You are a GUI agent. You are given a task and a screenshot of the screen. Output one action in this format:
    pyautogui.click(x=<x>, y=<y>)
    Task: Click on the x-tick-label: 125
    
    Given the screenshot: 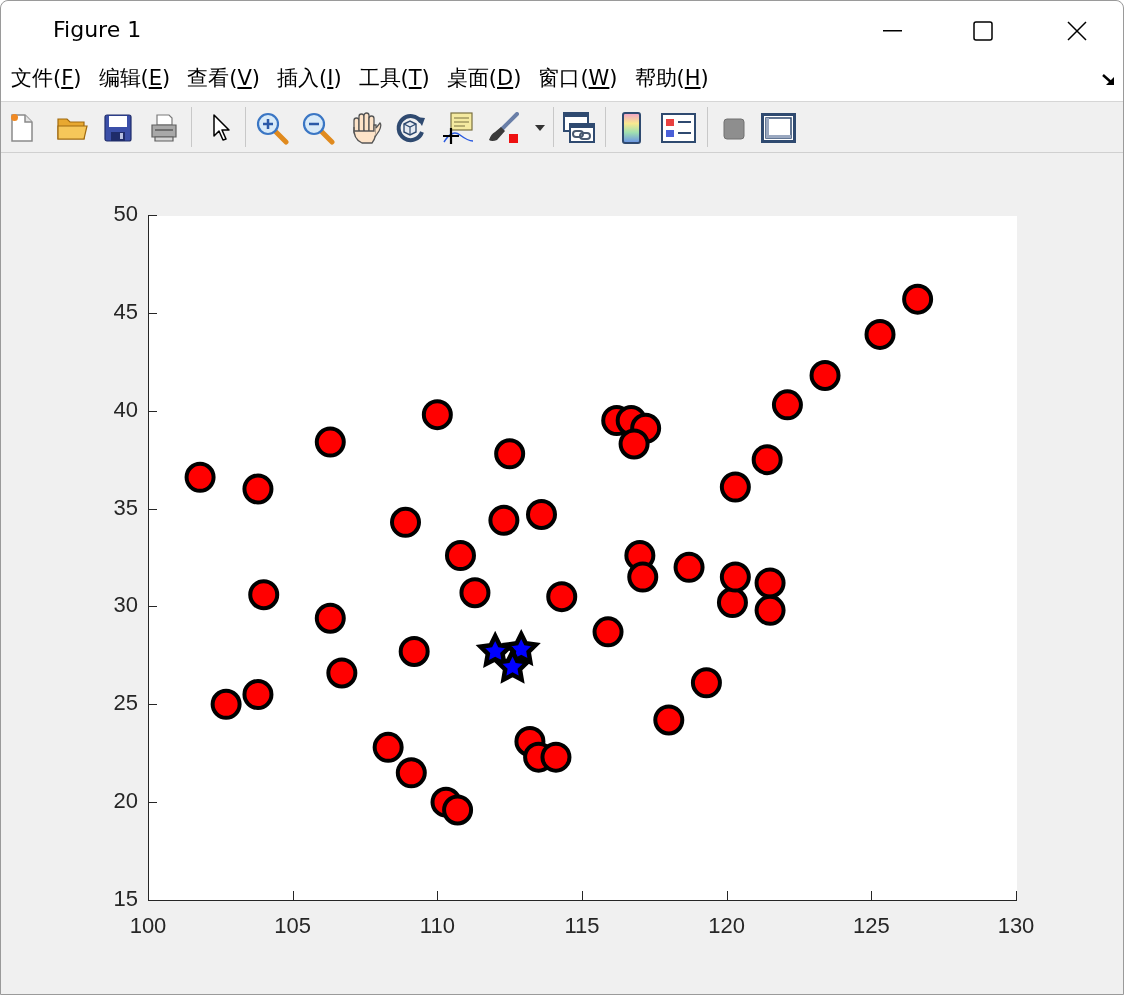 What is the action you would take?
    pyautogui.click(x=871, y=926)
    